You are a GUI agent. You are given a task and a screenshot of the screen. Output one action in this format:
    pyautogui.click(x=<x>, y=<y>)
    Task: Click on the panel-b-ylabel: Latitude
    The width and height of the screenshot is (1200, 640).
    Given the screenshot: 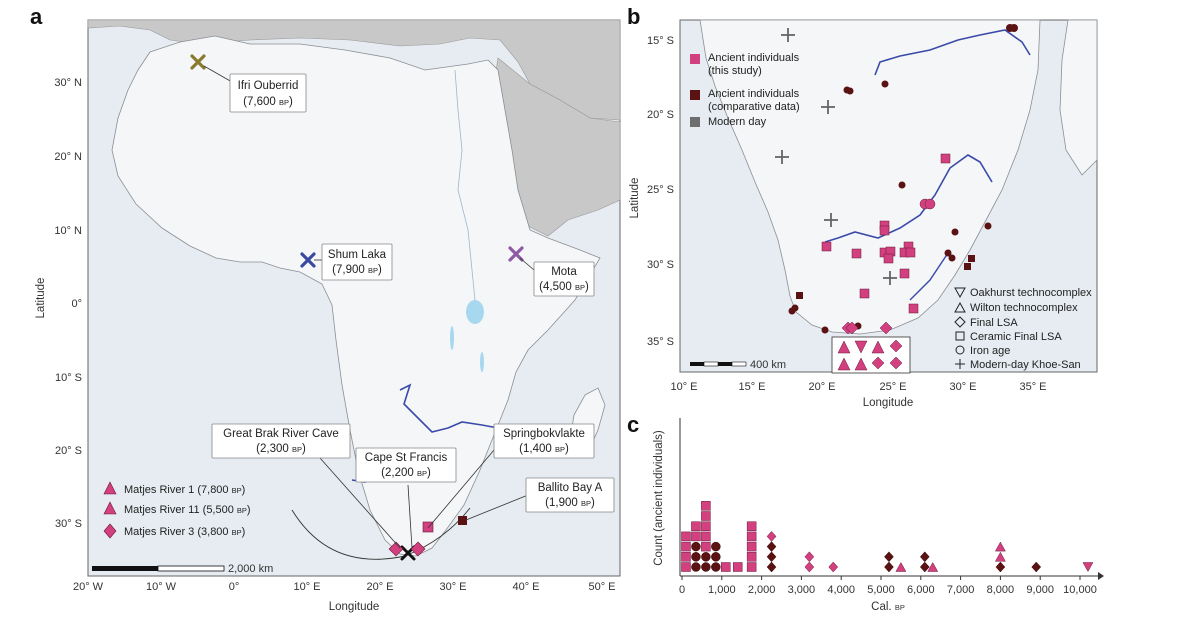 What is the action you would take?
    pyautogui.click(x=635, y=198)
    